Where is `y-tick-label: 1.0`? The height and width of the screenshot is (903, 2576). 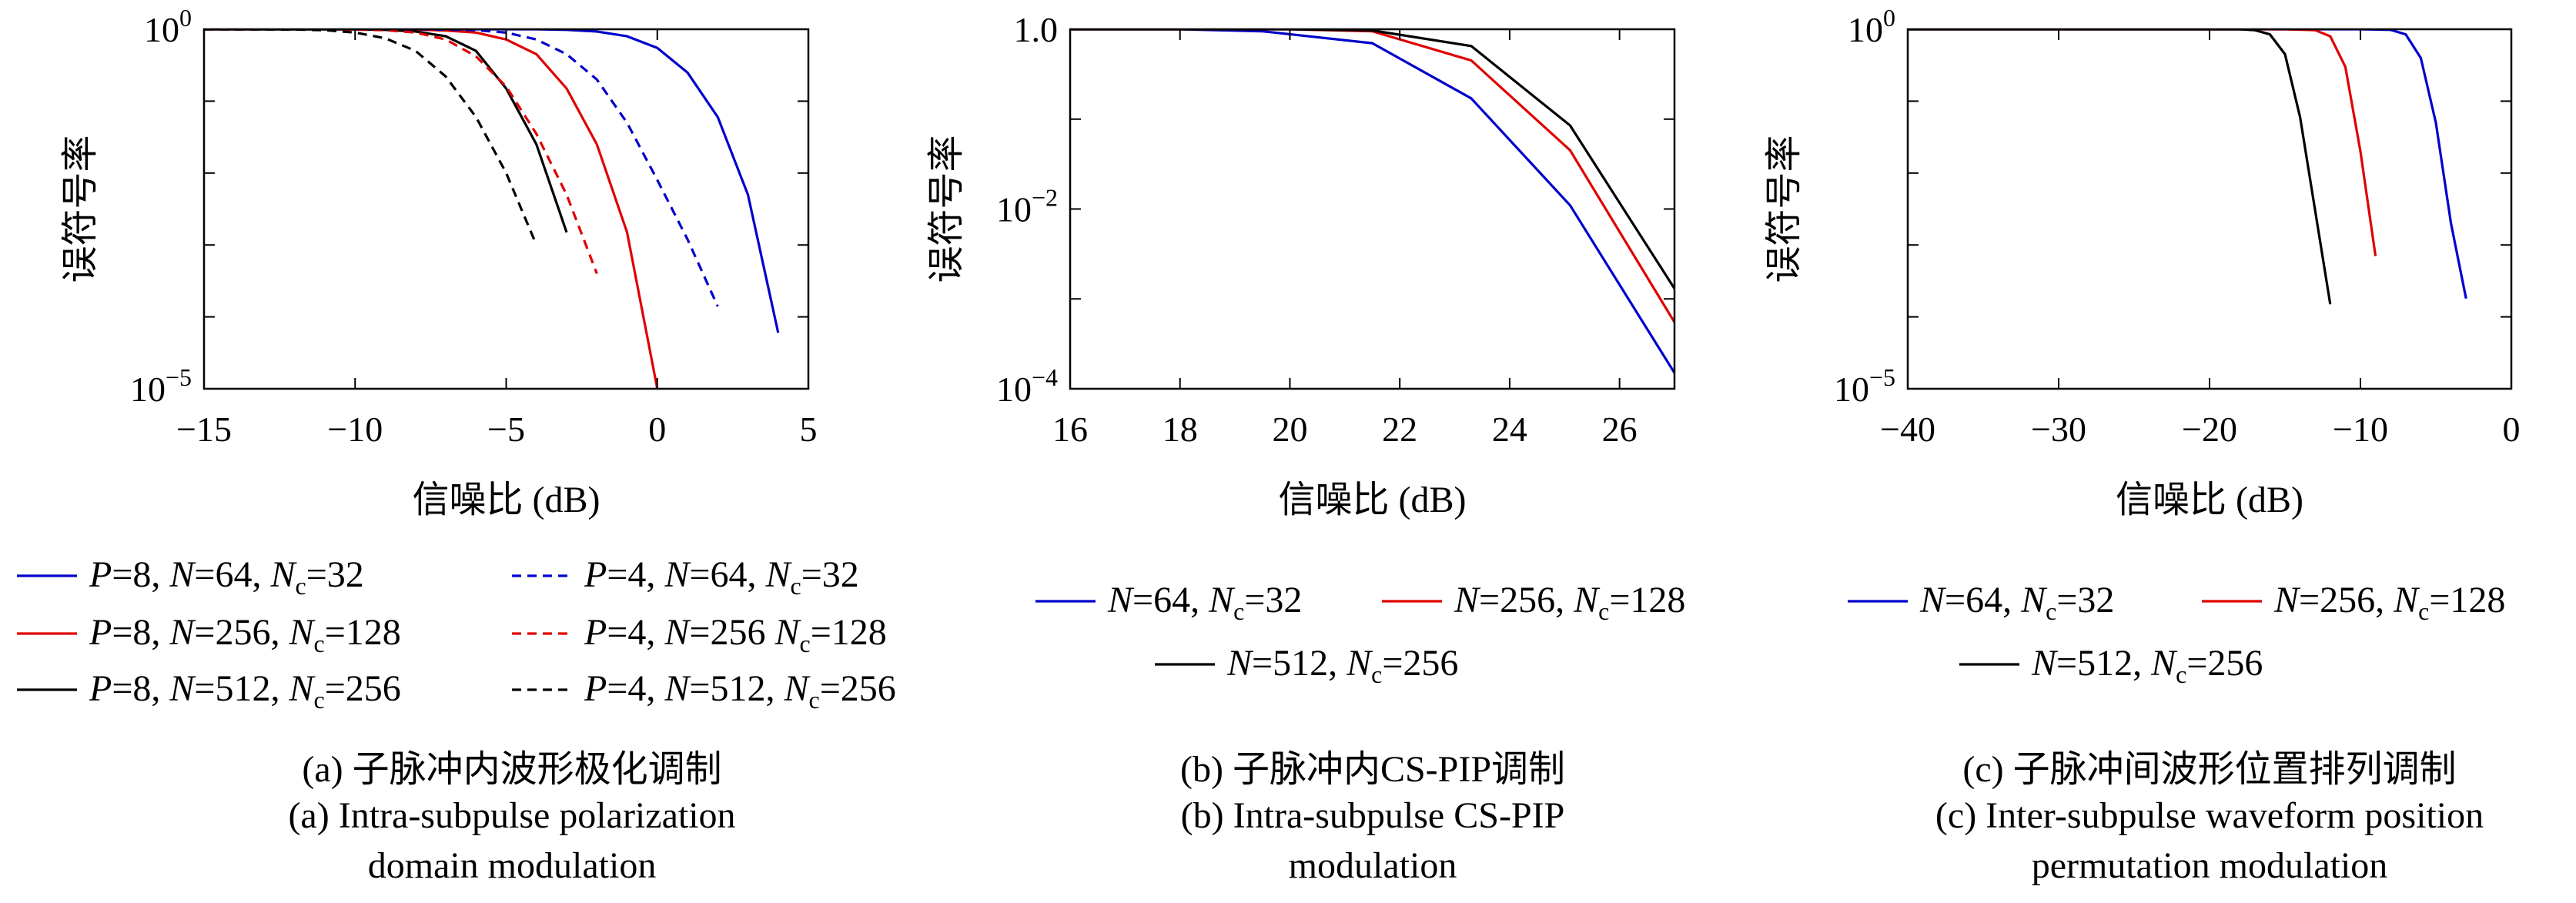
y-tick-label: 1.0 is located at coordinates (1036, 29).